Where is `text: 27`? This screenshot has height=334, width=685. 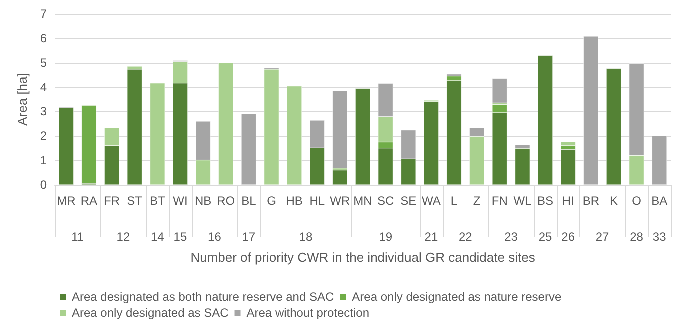 text: 27 is located at coordinates (603, 237).